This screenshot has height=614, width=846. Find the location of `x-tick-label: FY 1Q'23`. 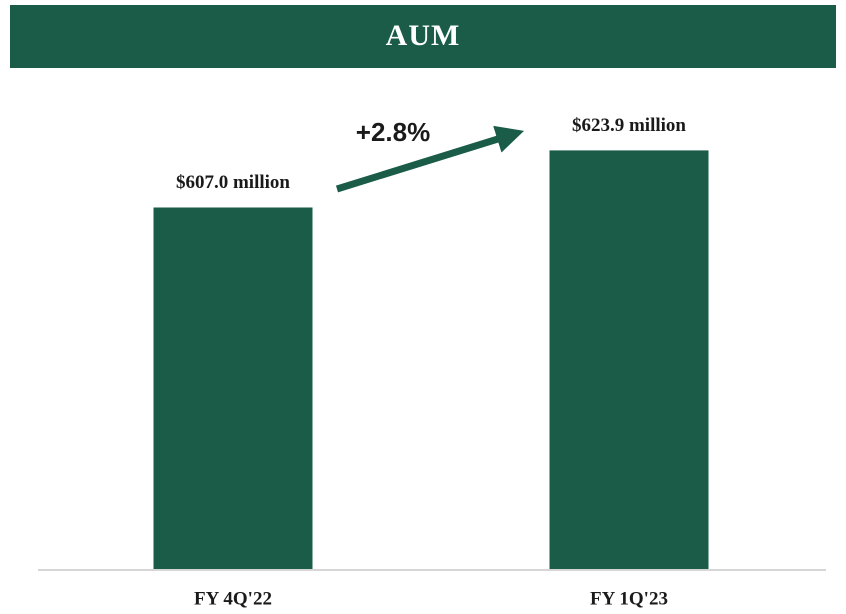

x-tick-label: FY 1Q'23 is located at coordinates (629, 598).